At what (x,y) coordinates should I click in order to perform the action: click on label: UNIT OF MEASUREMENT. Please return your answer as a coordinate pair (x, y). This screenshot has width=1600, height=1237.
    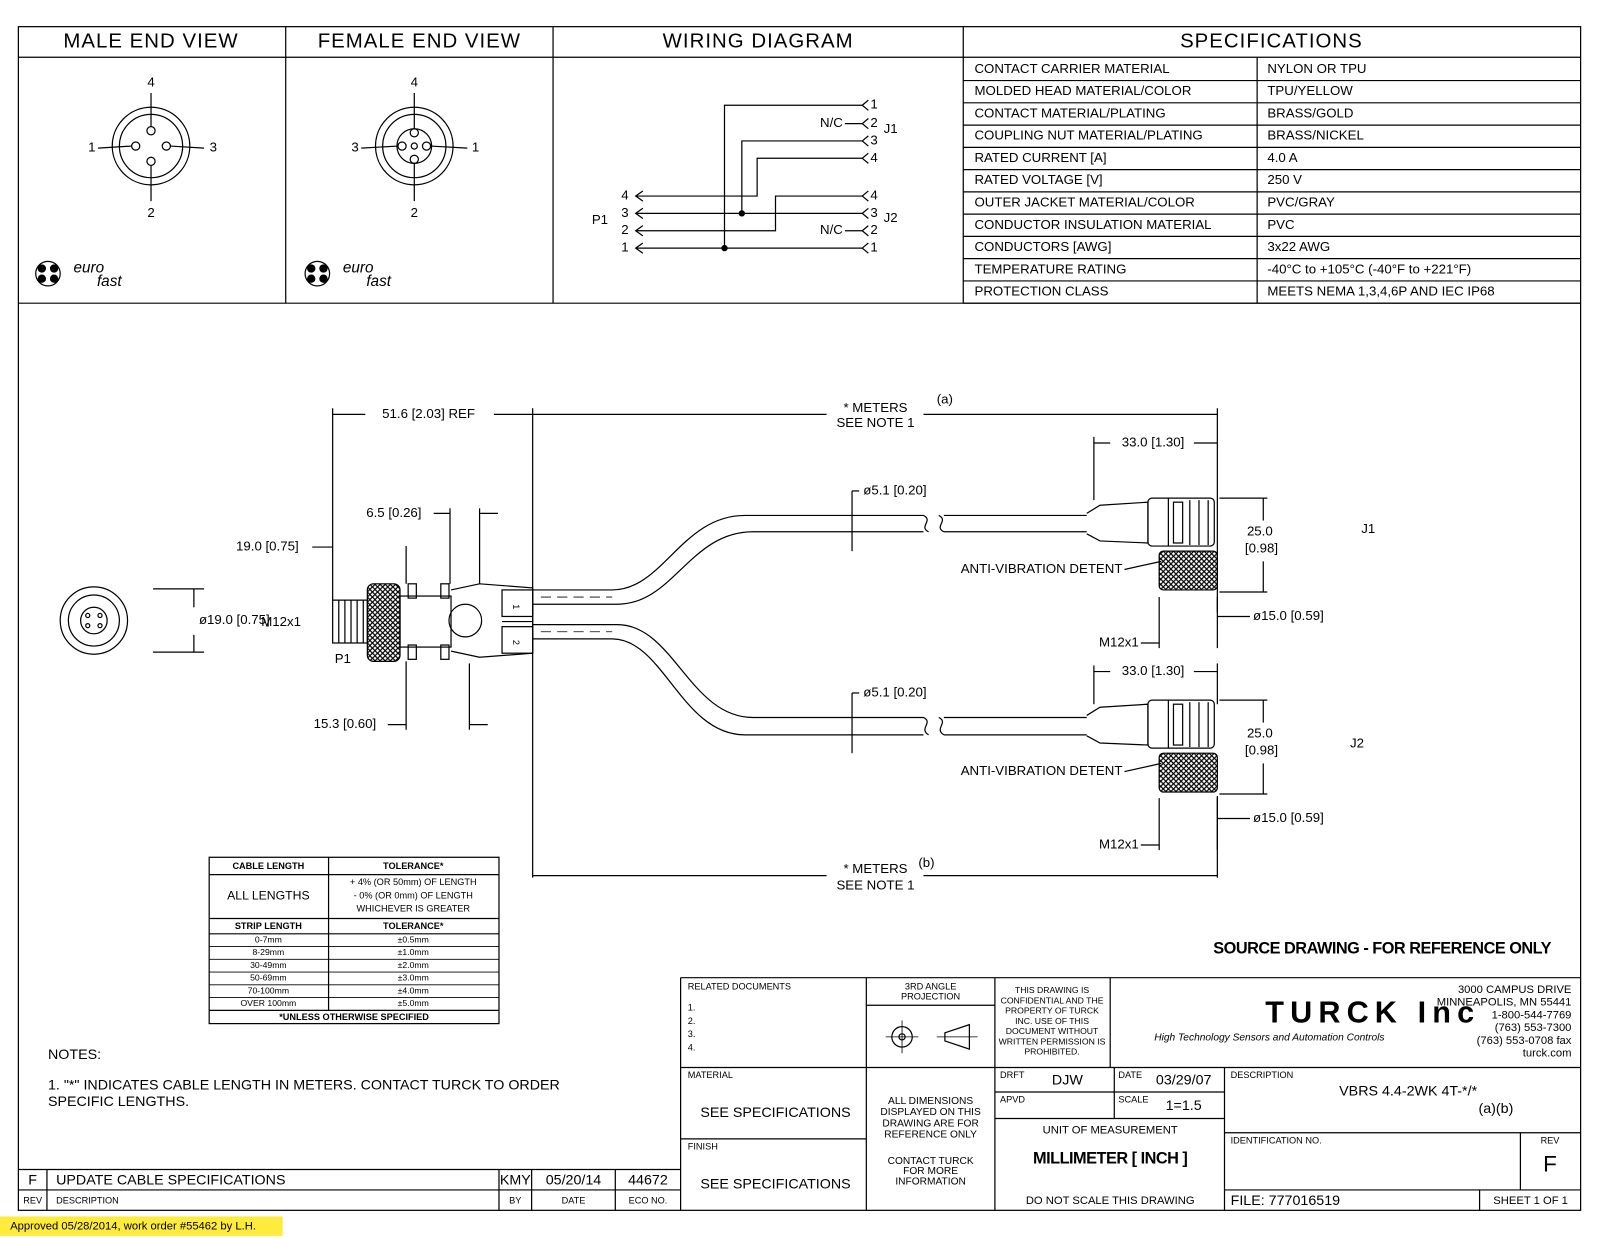
    Looking at the image, I should click on (1110, 1131).